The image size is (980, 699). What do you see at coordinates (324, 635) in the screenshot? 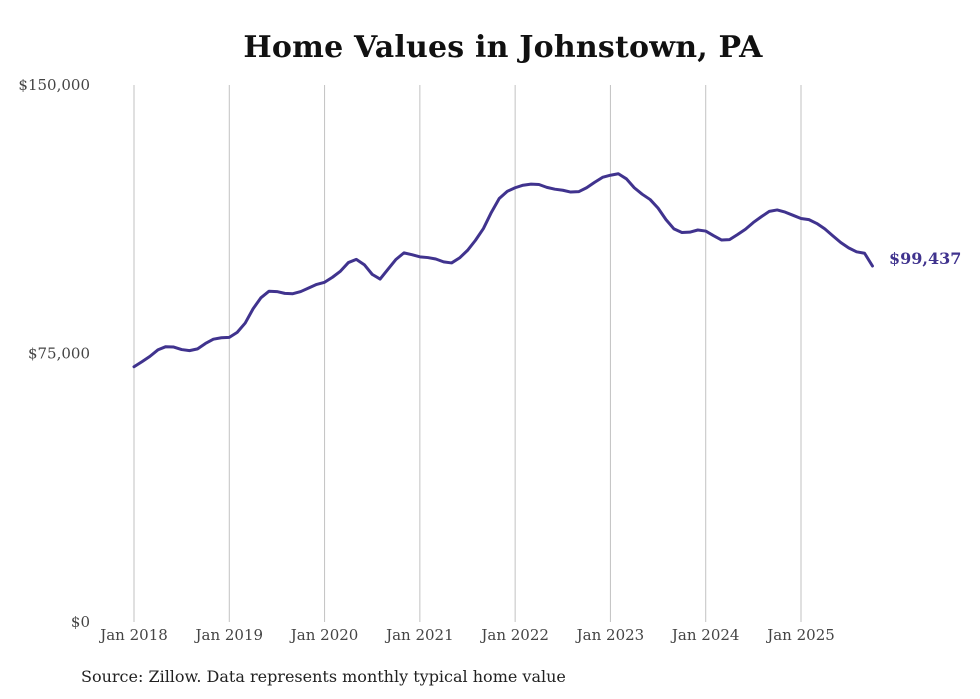
I see `x-tick-label: Jan 2020` at bounding box center [324, 635].